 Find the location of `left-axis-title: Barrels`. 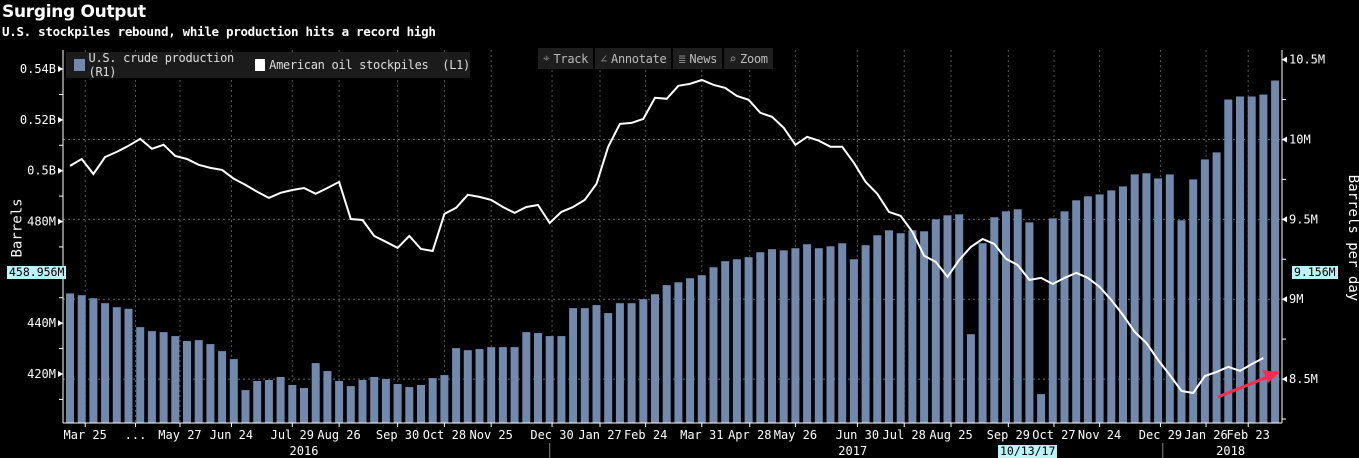

left-axis-title: Barrels is located at coordinates (17, 228).